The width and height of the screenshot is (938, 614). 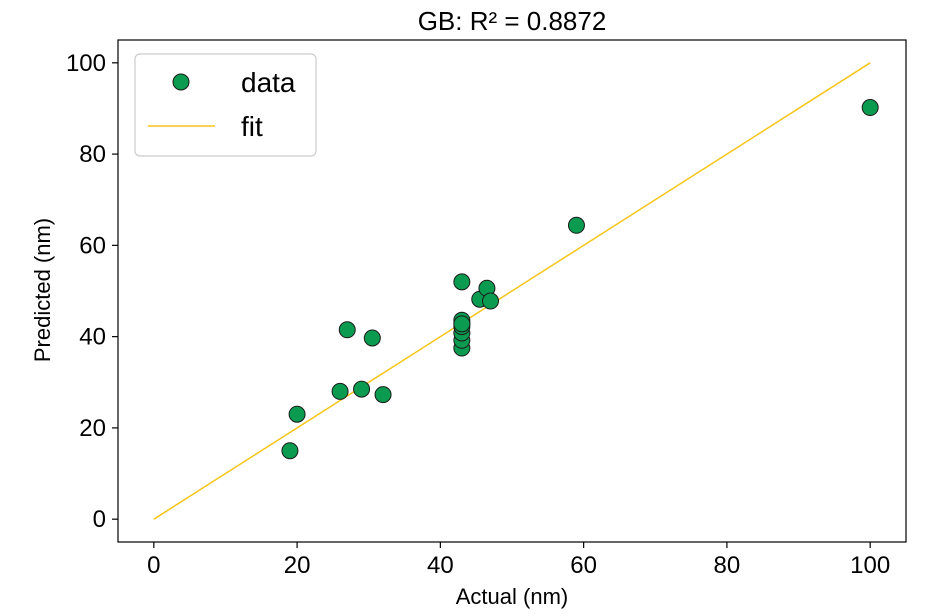 What do you see at coordinates (92, 337) in the screenshot?
I see `y-tick-label: 40` at bounding box center [92, 337].